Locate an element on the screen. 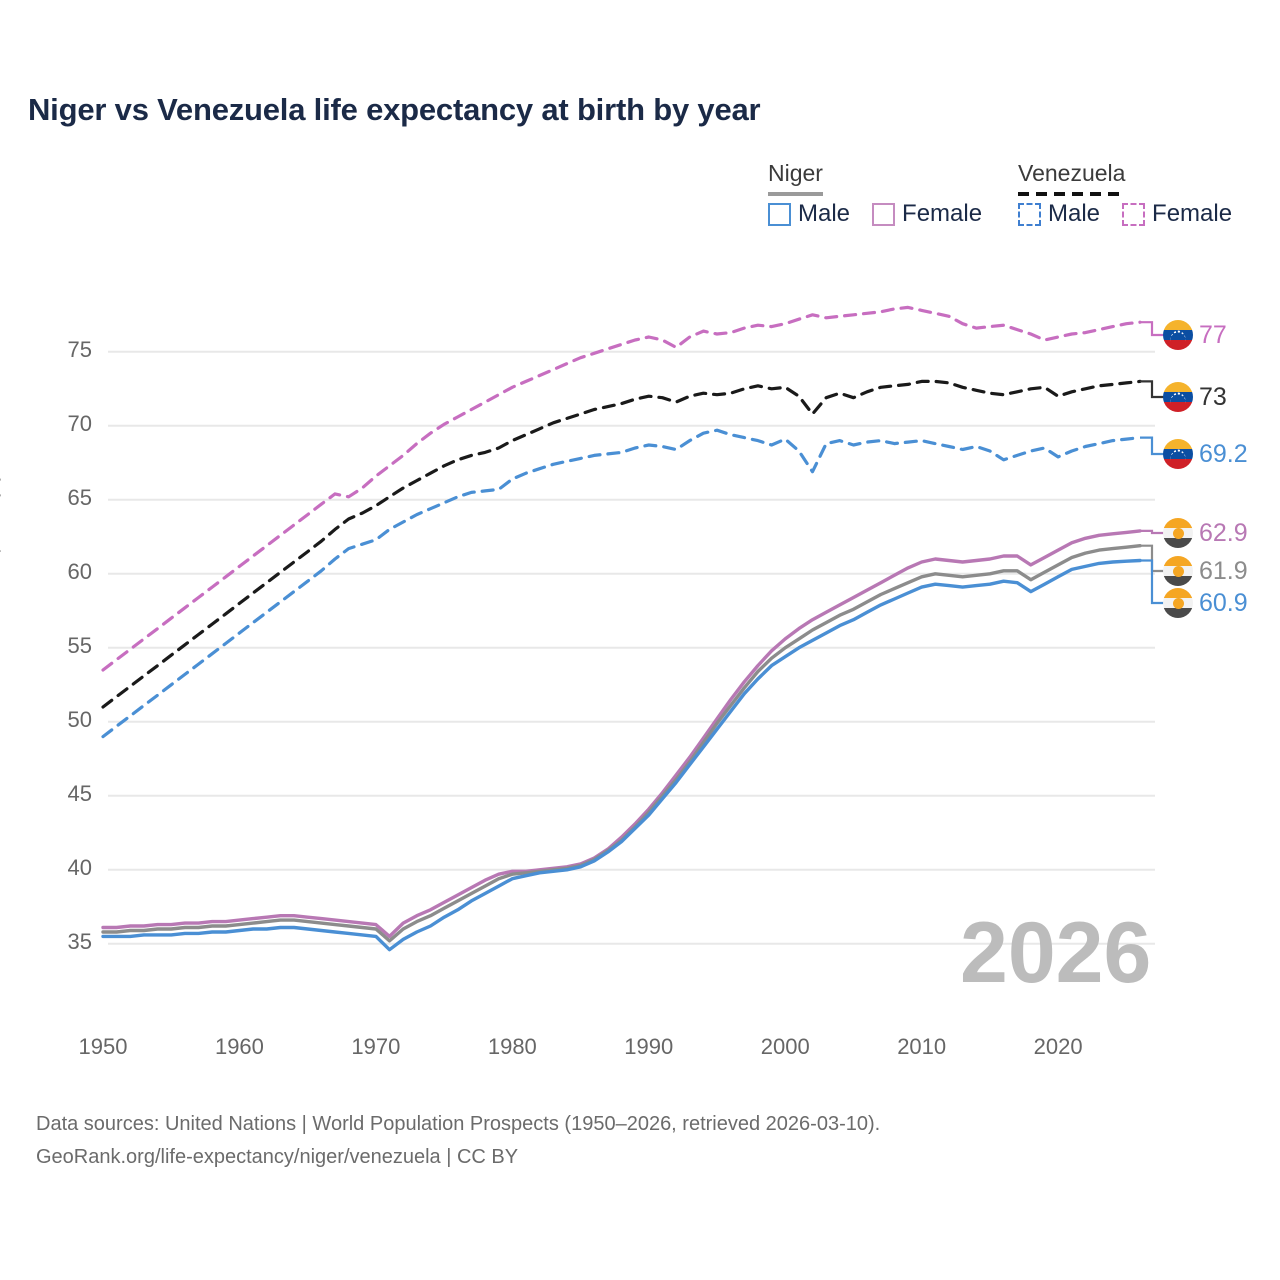 This screenshot has width=1280, height=1280. year-watermark: 2026 is located at coordinates (1056, 953).